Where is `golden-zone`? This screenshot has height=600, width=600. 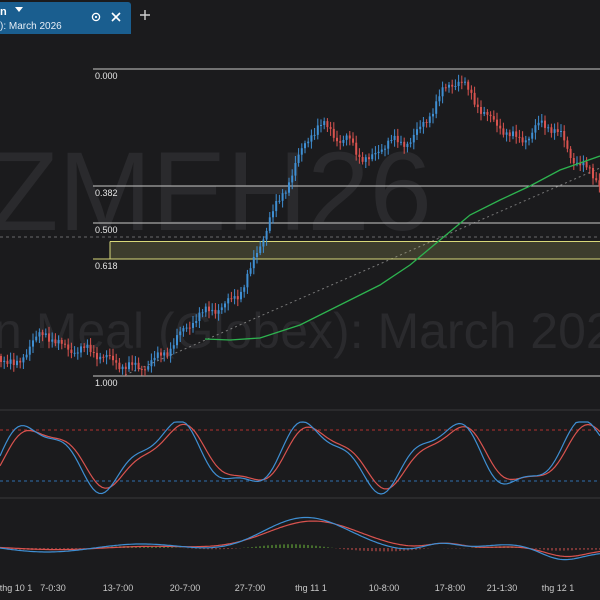 golden-zone is located at coordinates (355, 250).